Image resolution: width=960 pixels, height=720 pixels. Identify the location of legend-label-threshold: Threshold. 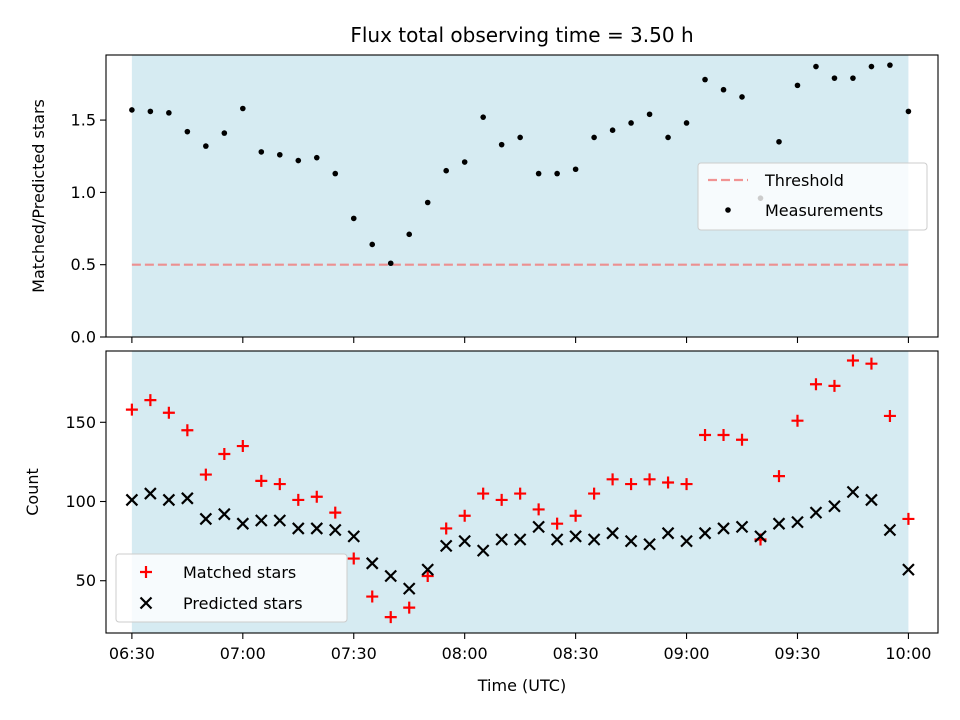
(804, 180).